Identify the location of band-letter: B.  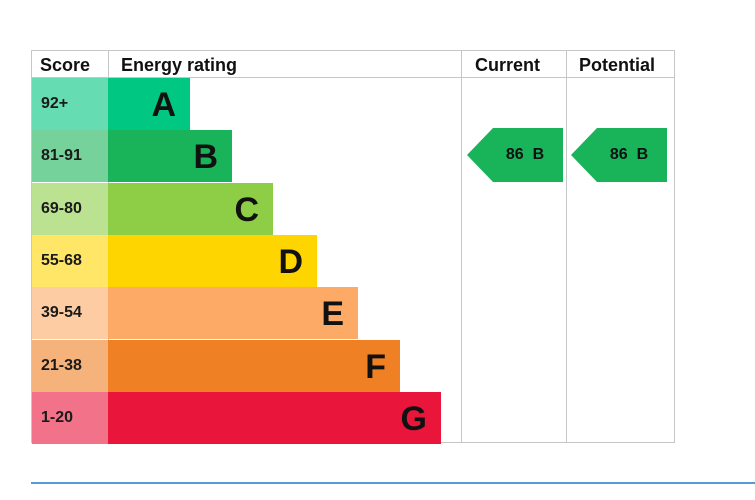
(205, 157).